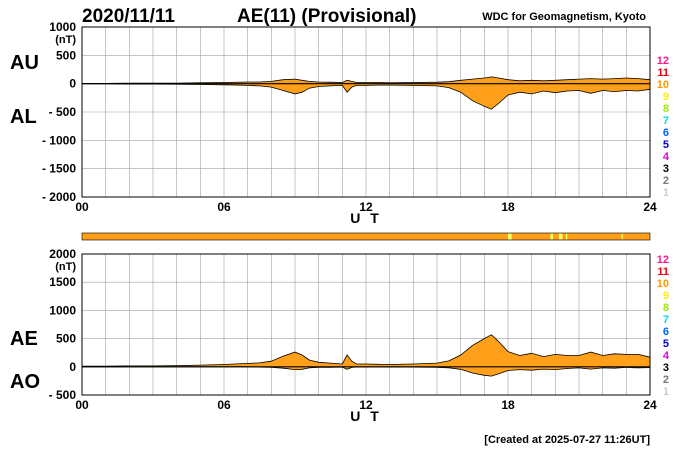 This screenshot has width=700, height=450. What do you see at coordinates (650, 405) in the screenshot?
I see `ae-ao-xtick-label: 24` at bounding box center [650, 405].